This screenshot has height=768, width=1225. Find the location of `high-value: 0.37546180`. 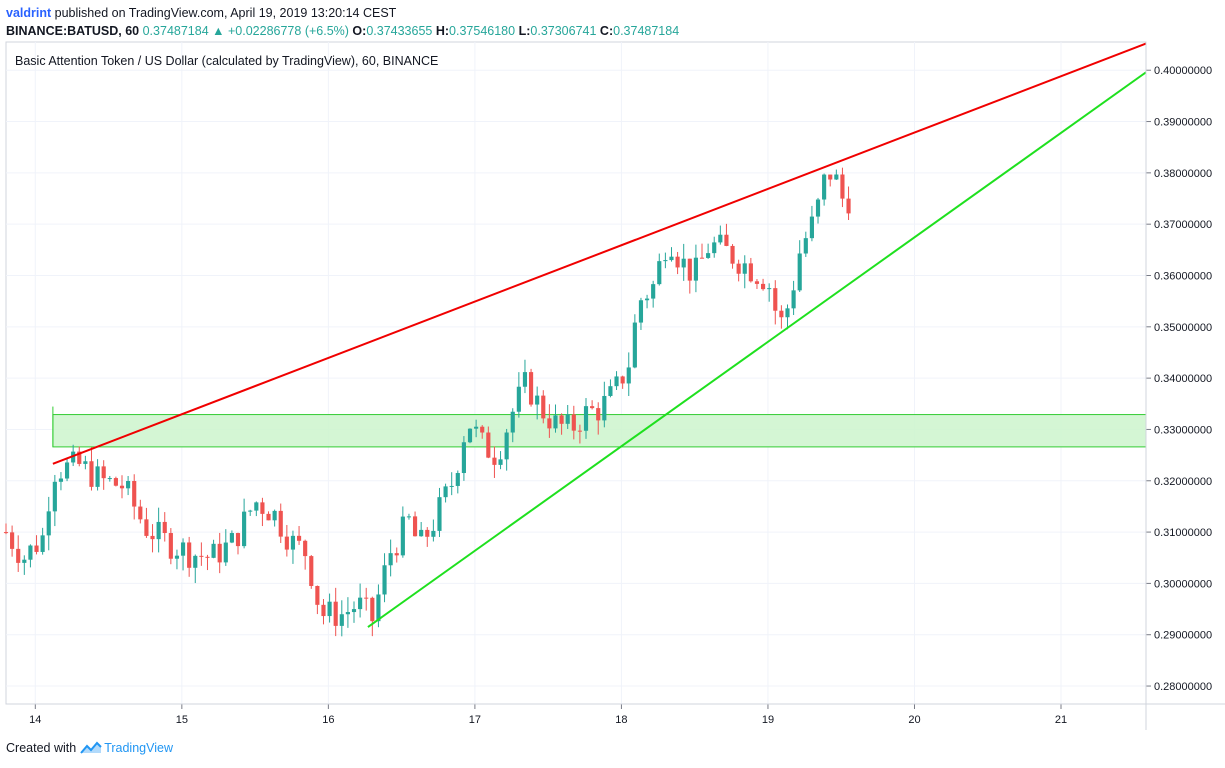

high-value: 0.37546180 is located at coordinates (482, 31).